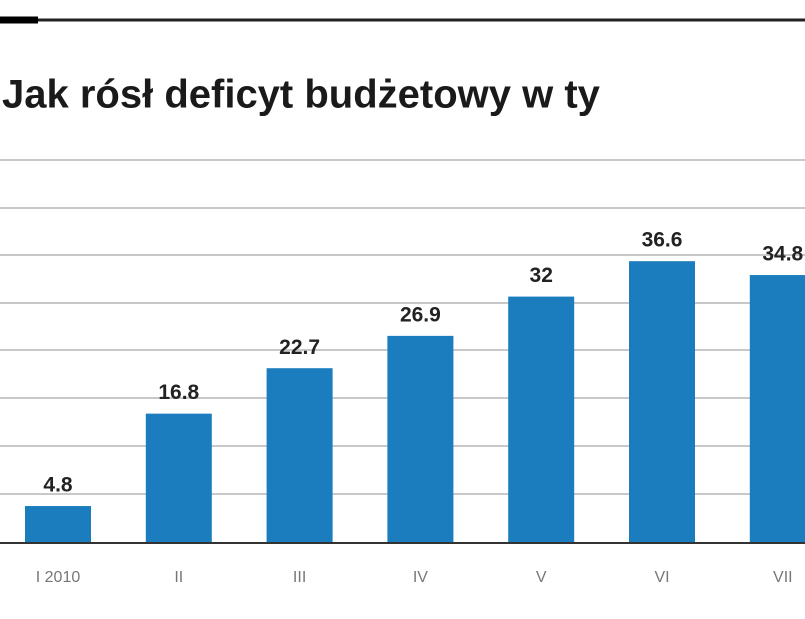  What do you see at coordinates (420, 314) in the screenshot?
I see `value-label: 26.9` at bounding box center [420, 314].